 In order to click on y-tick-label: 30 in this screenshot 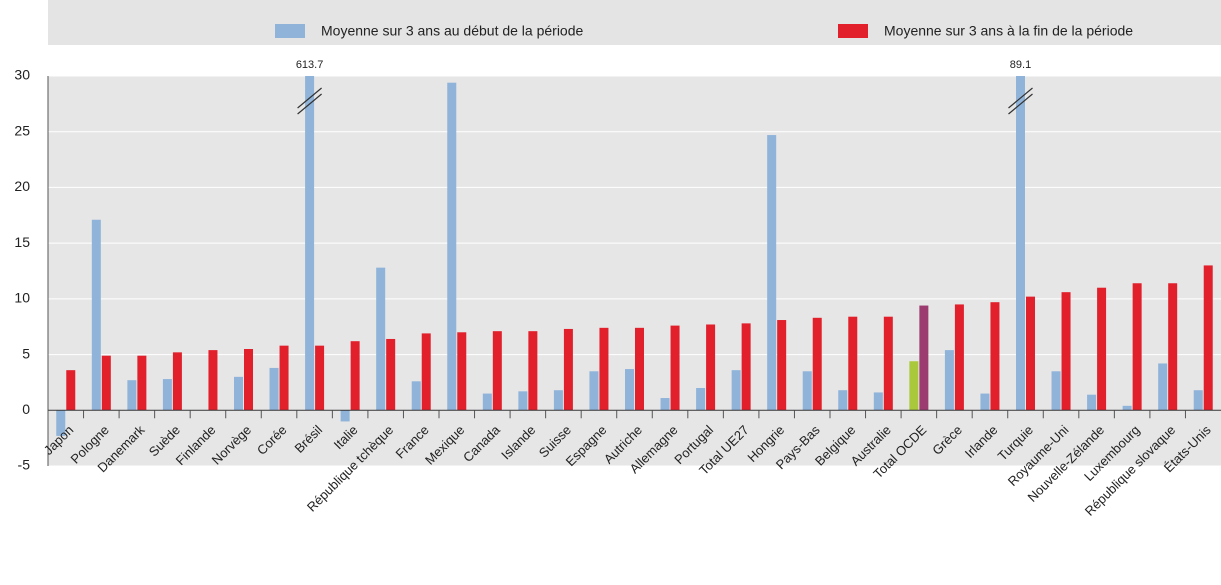, I will do `click(22, 75)`.